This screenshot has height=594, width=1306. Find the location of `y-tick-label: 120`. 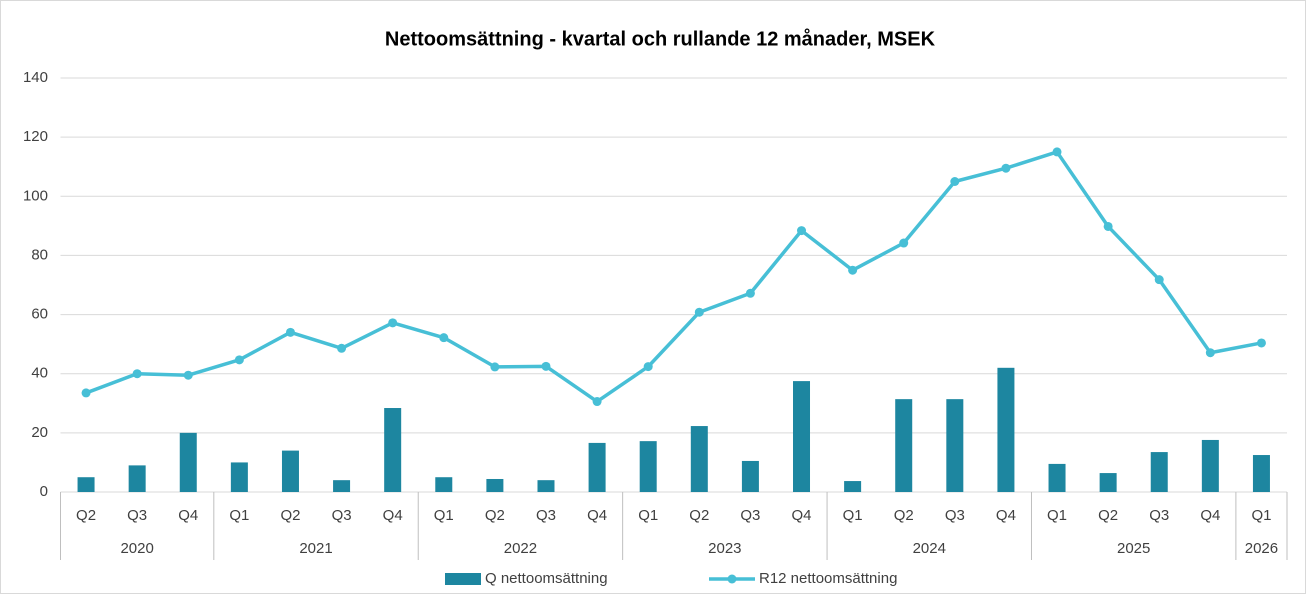

y-tick-label: 120 is located at coordinates (35, 136).